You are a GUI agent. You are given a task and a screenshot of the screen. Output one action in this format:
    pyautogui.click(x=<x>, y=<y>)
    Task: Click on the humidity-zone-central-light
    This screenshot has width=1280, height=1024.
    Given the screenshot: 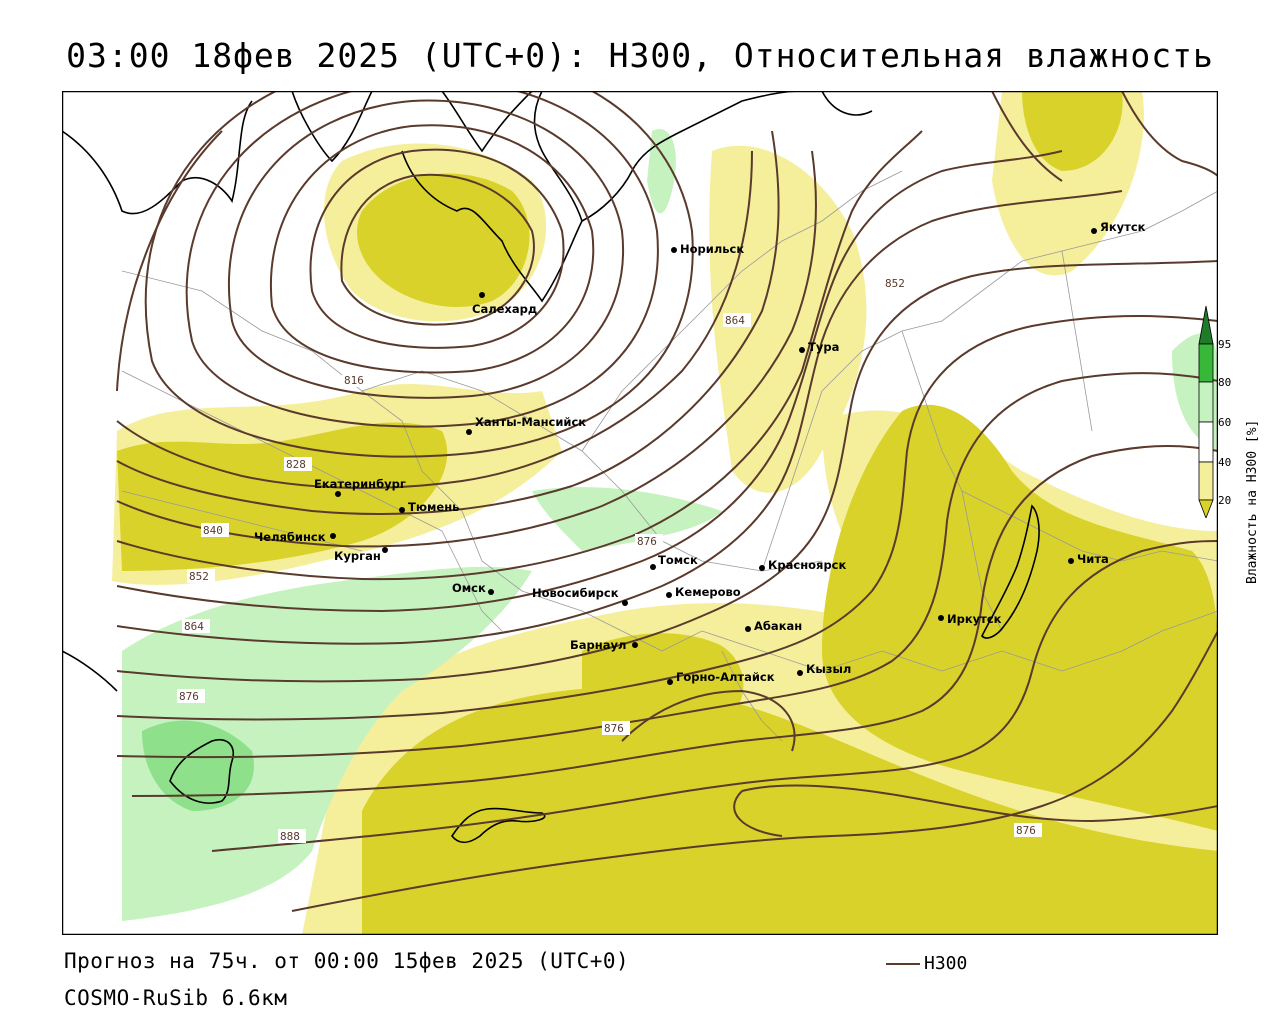 What is the action you would take?
    pyautogui.click(x=788, y=319)
    